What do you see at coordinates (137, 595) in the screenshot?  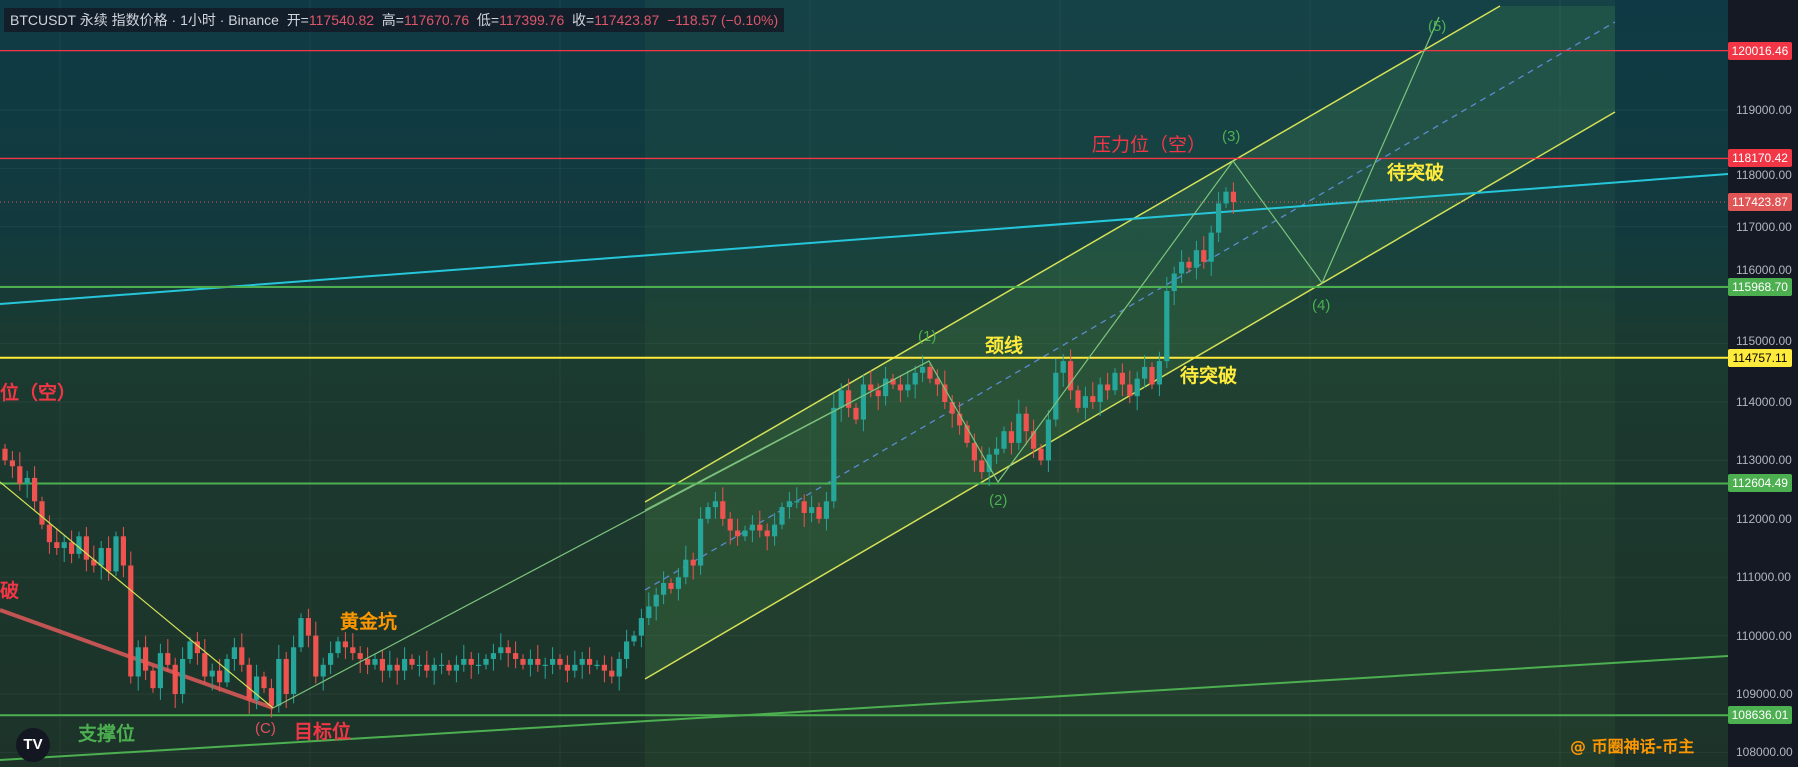 I see `abc-wave-line` at bounding box center [137, 595].